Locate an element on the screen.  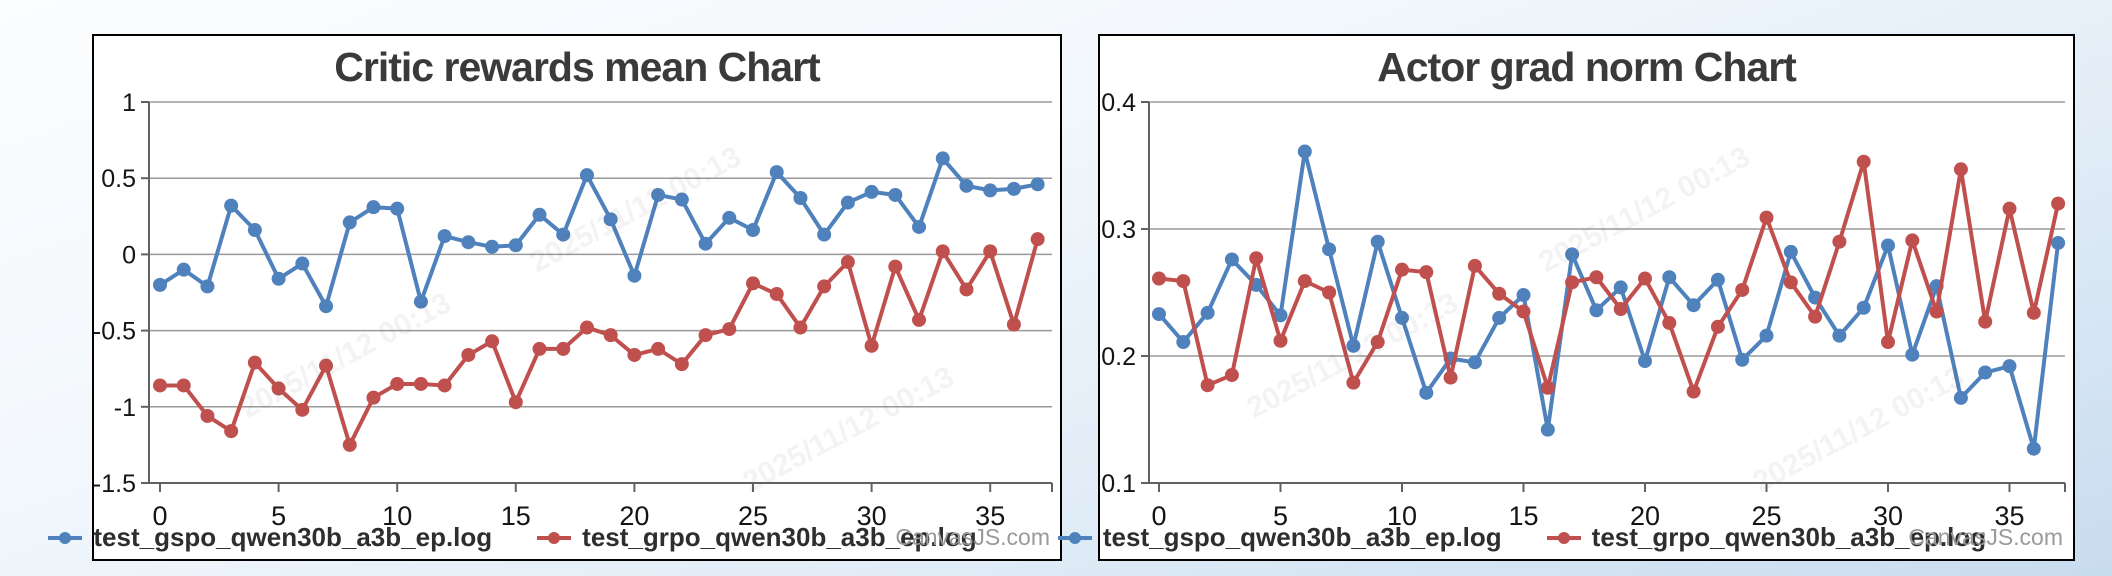
svg-text: -1.5 is located at coordinates (115, 484).